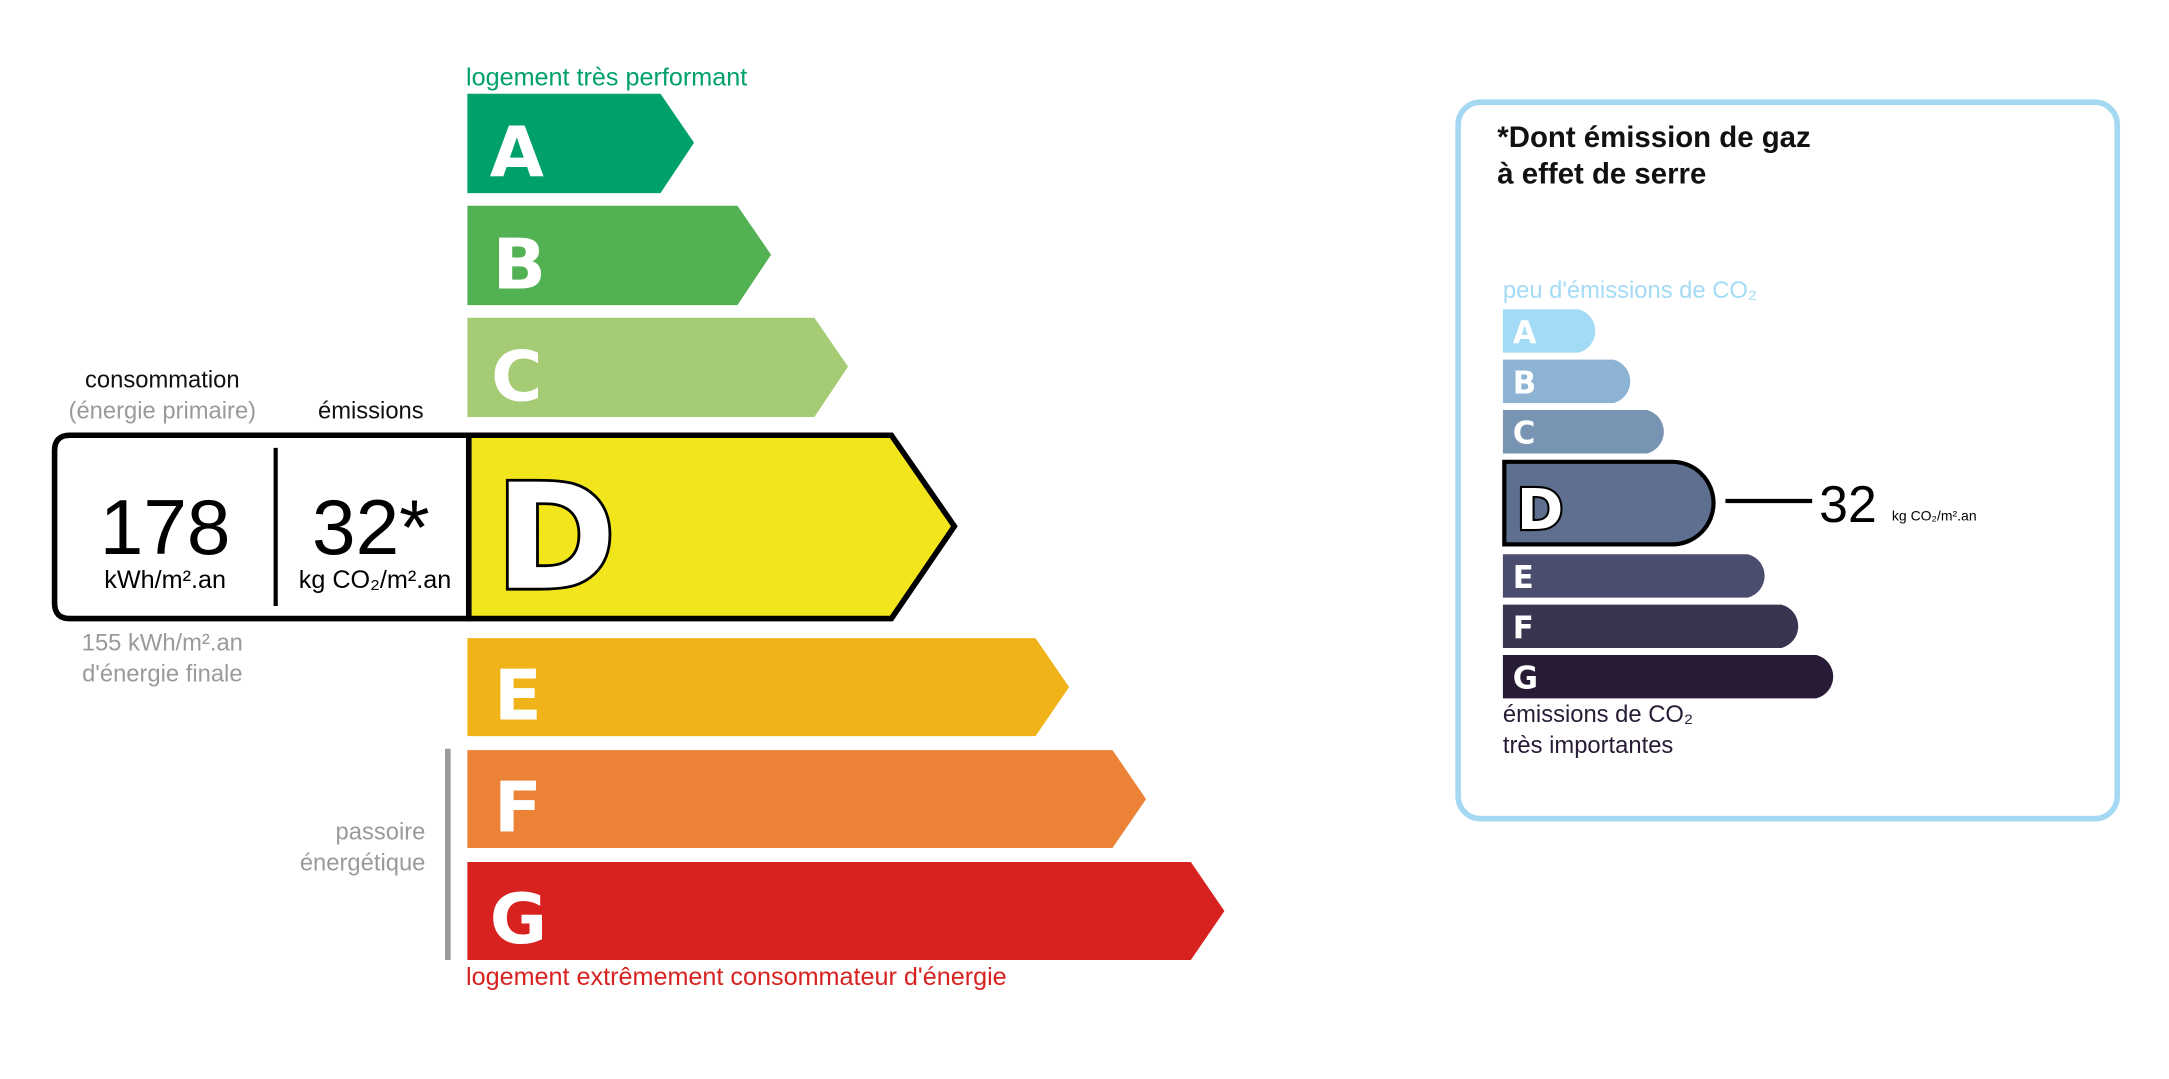 This screenshot has width=2169, height=1079. What do you see at coordinates (381, 832) in the screenshot?
I see `passoire-label-line1: passoire` at bounding box center [381, 832].